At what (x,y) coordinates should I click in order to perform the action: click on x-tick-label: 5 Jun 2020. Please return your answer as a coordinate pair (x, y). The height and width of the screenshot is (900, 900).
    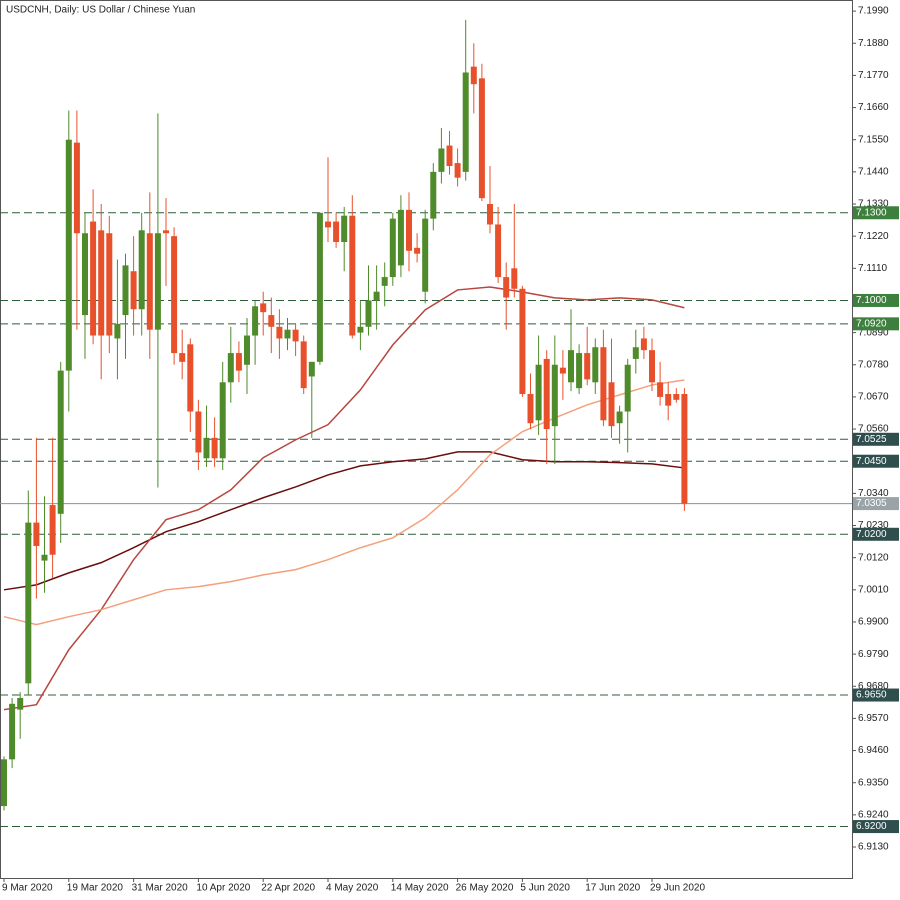
    Looking at the image, I should click on (545, 888).